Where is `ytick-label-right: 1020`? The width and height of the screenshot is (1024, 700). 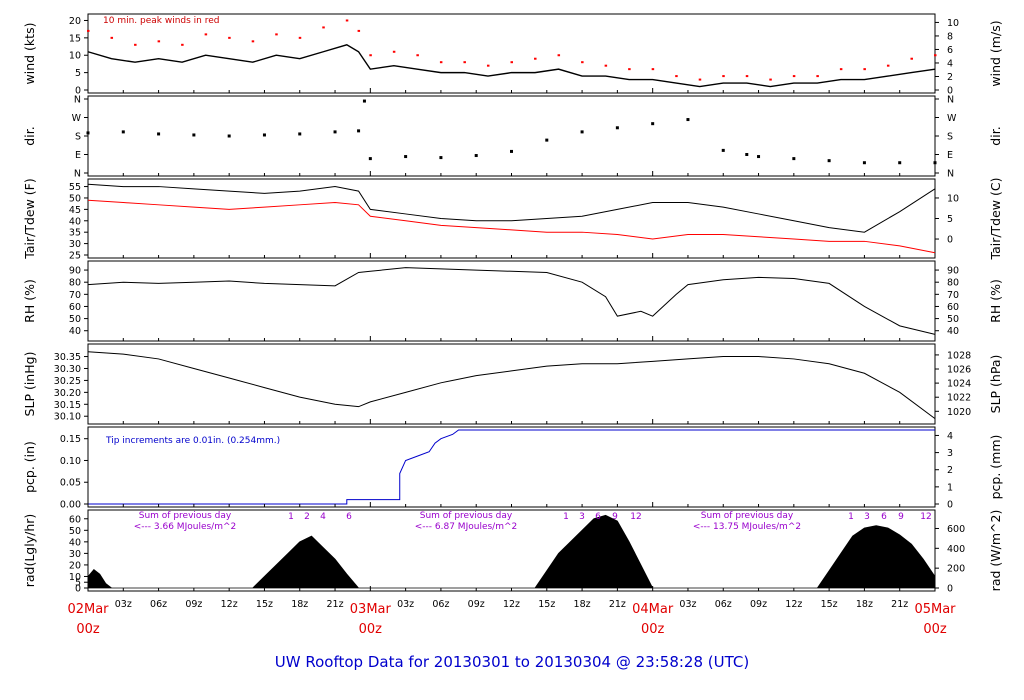
ytick-label-right: 1020 is located at coordinates (959, 412).